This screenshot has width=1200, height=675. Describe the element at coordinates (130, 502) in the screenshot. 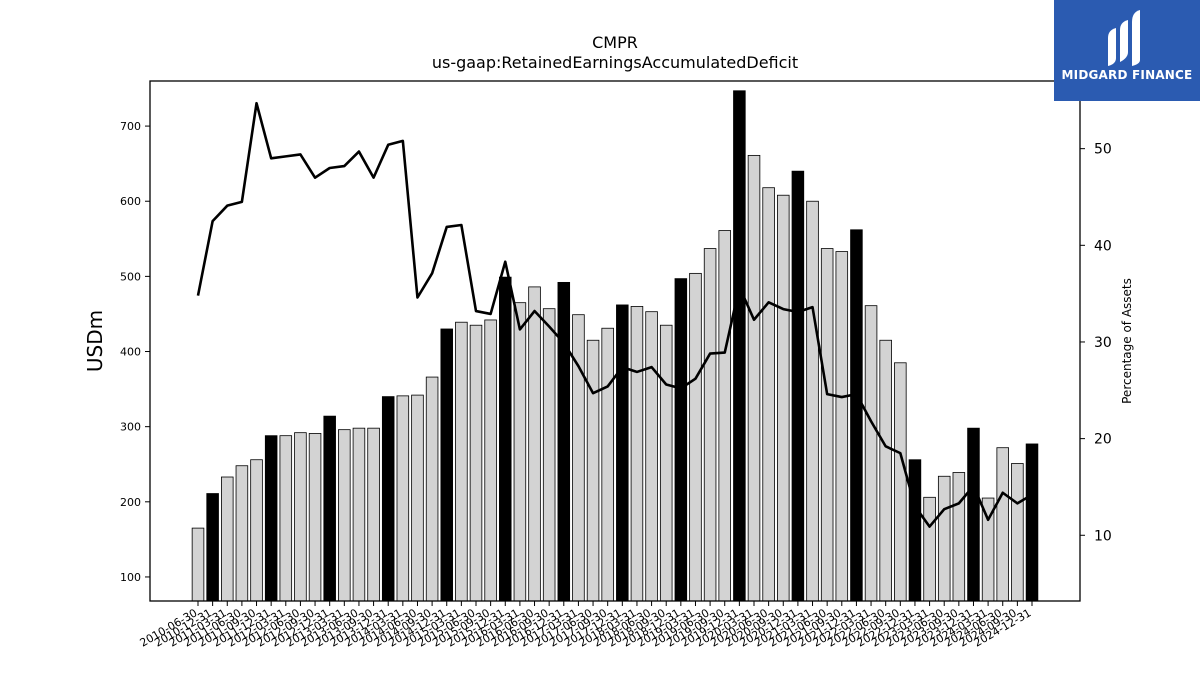

I see `y-tick-label: 200` at that location.